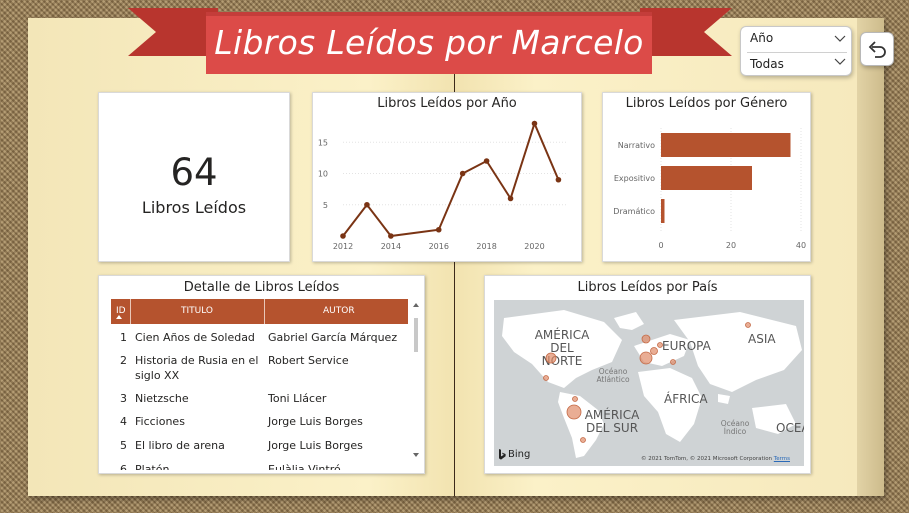 The image size is (909, 513). Describe the element at coordinates (297, 398) in the screenshot. I see `row-author: Toni Llácer` at that location.